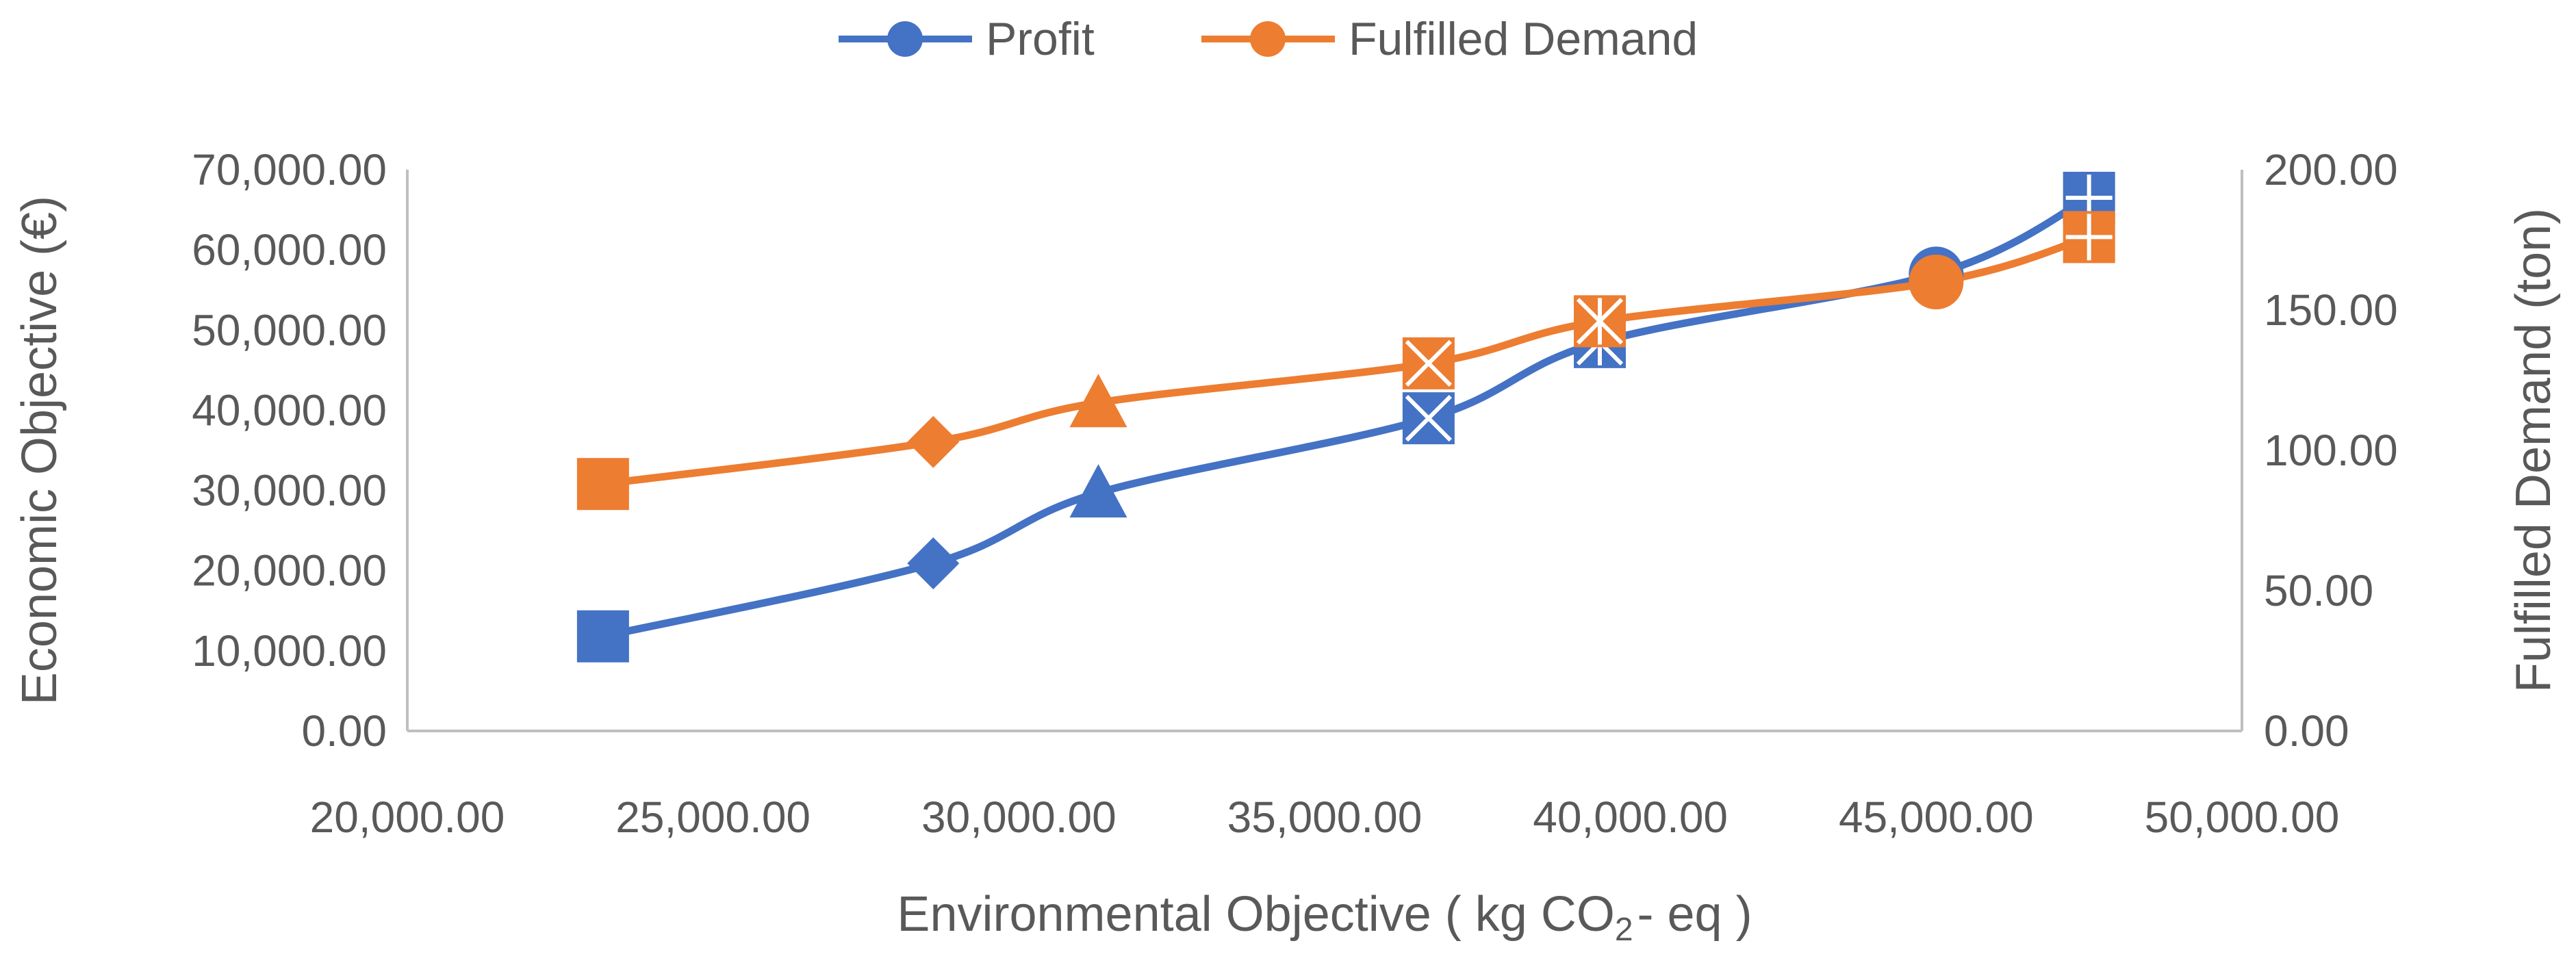  I want to click on legend-demand-label: Fulfilled Demand, so click(1523, 39).